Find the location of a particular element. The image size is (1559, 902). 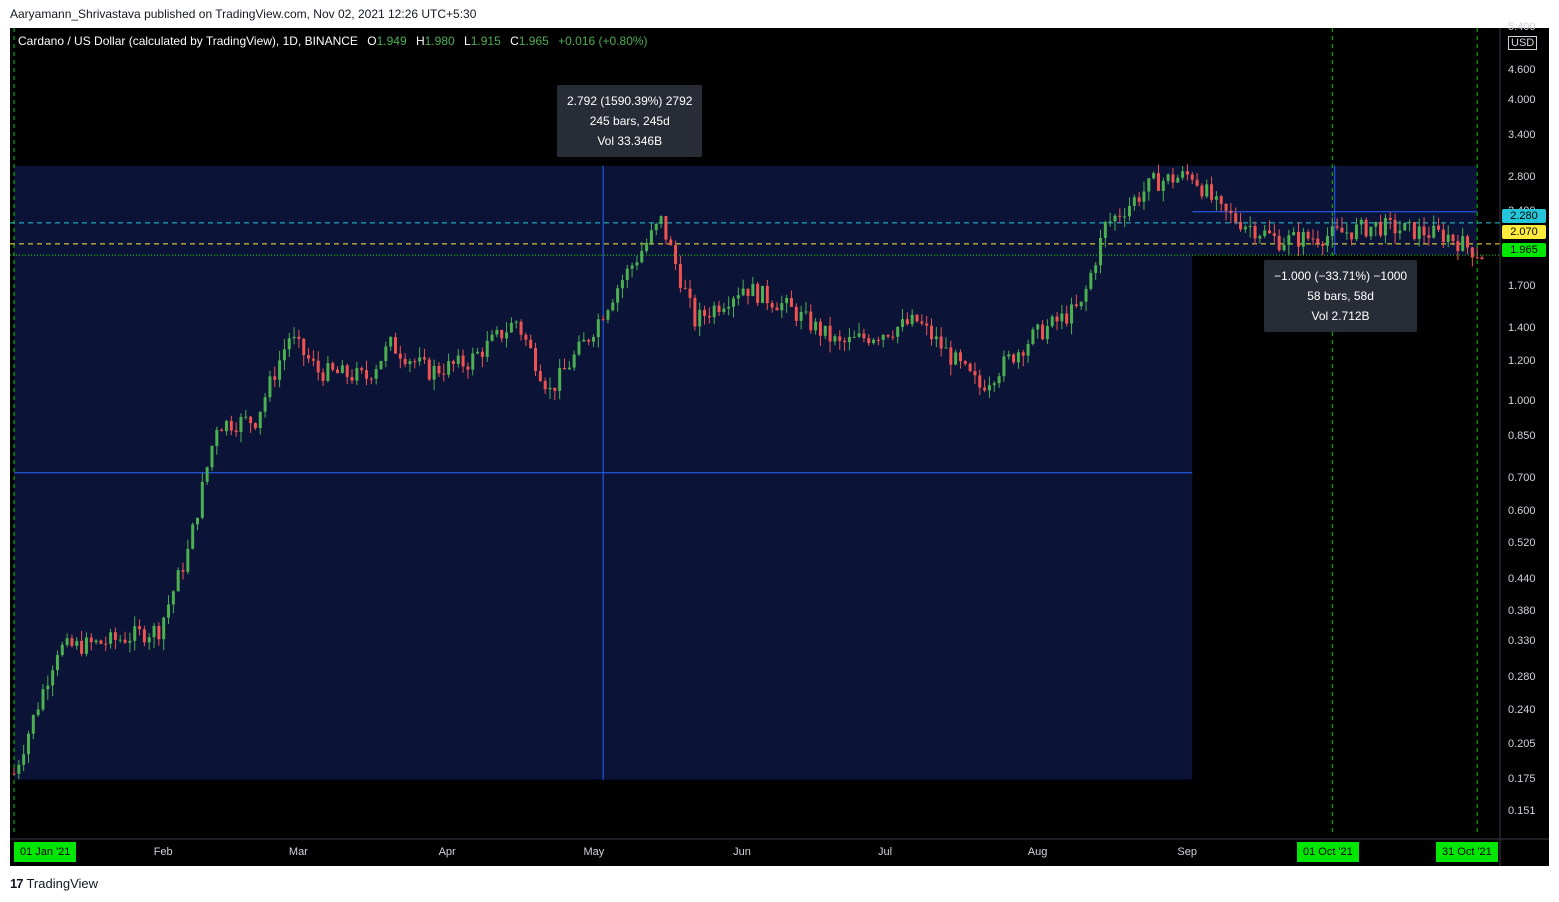

close-label: C is located at coordinates (514, 41).